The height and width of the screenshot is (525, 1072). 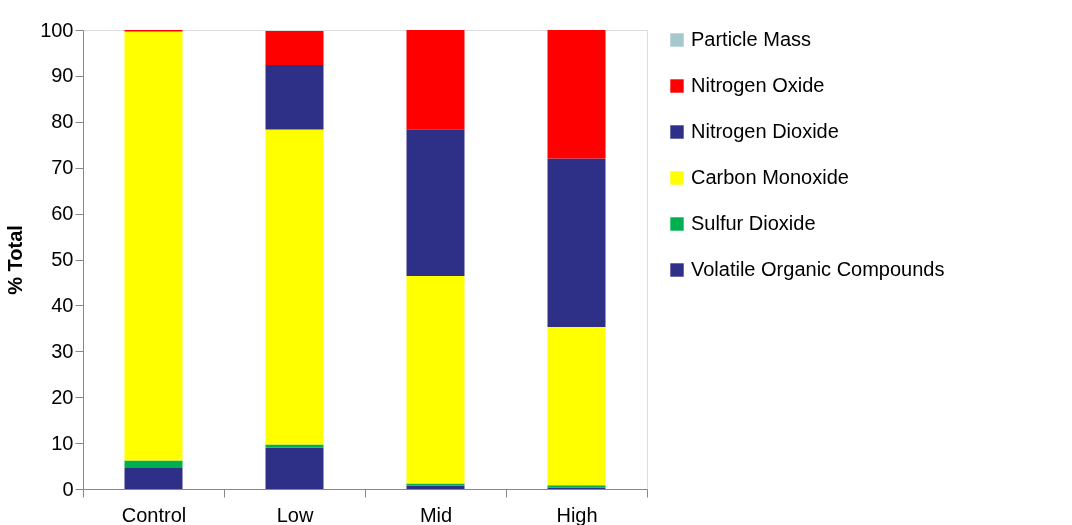 What do you see at coordinates (68, 488) in the screenshot?
I see `y-tick-label: 0` at bounding box center [68, 488].